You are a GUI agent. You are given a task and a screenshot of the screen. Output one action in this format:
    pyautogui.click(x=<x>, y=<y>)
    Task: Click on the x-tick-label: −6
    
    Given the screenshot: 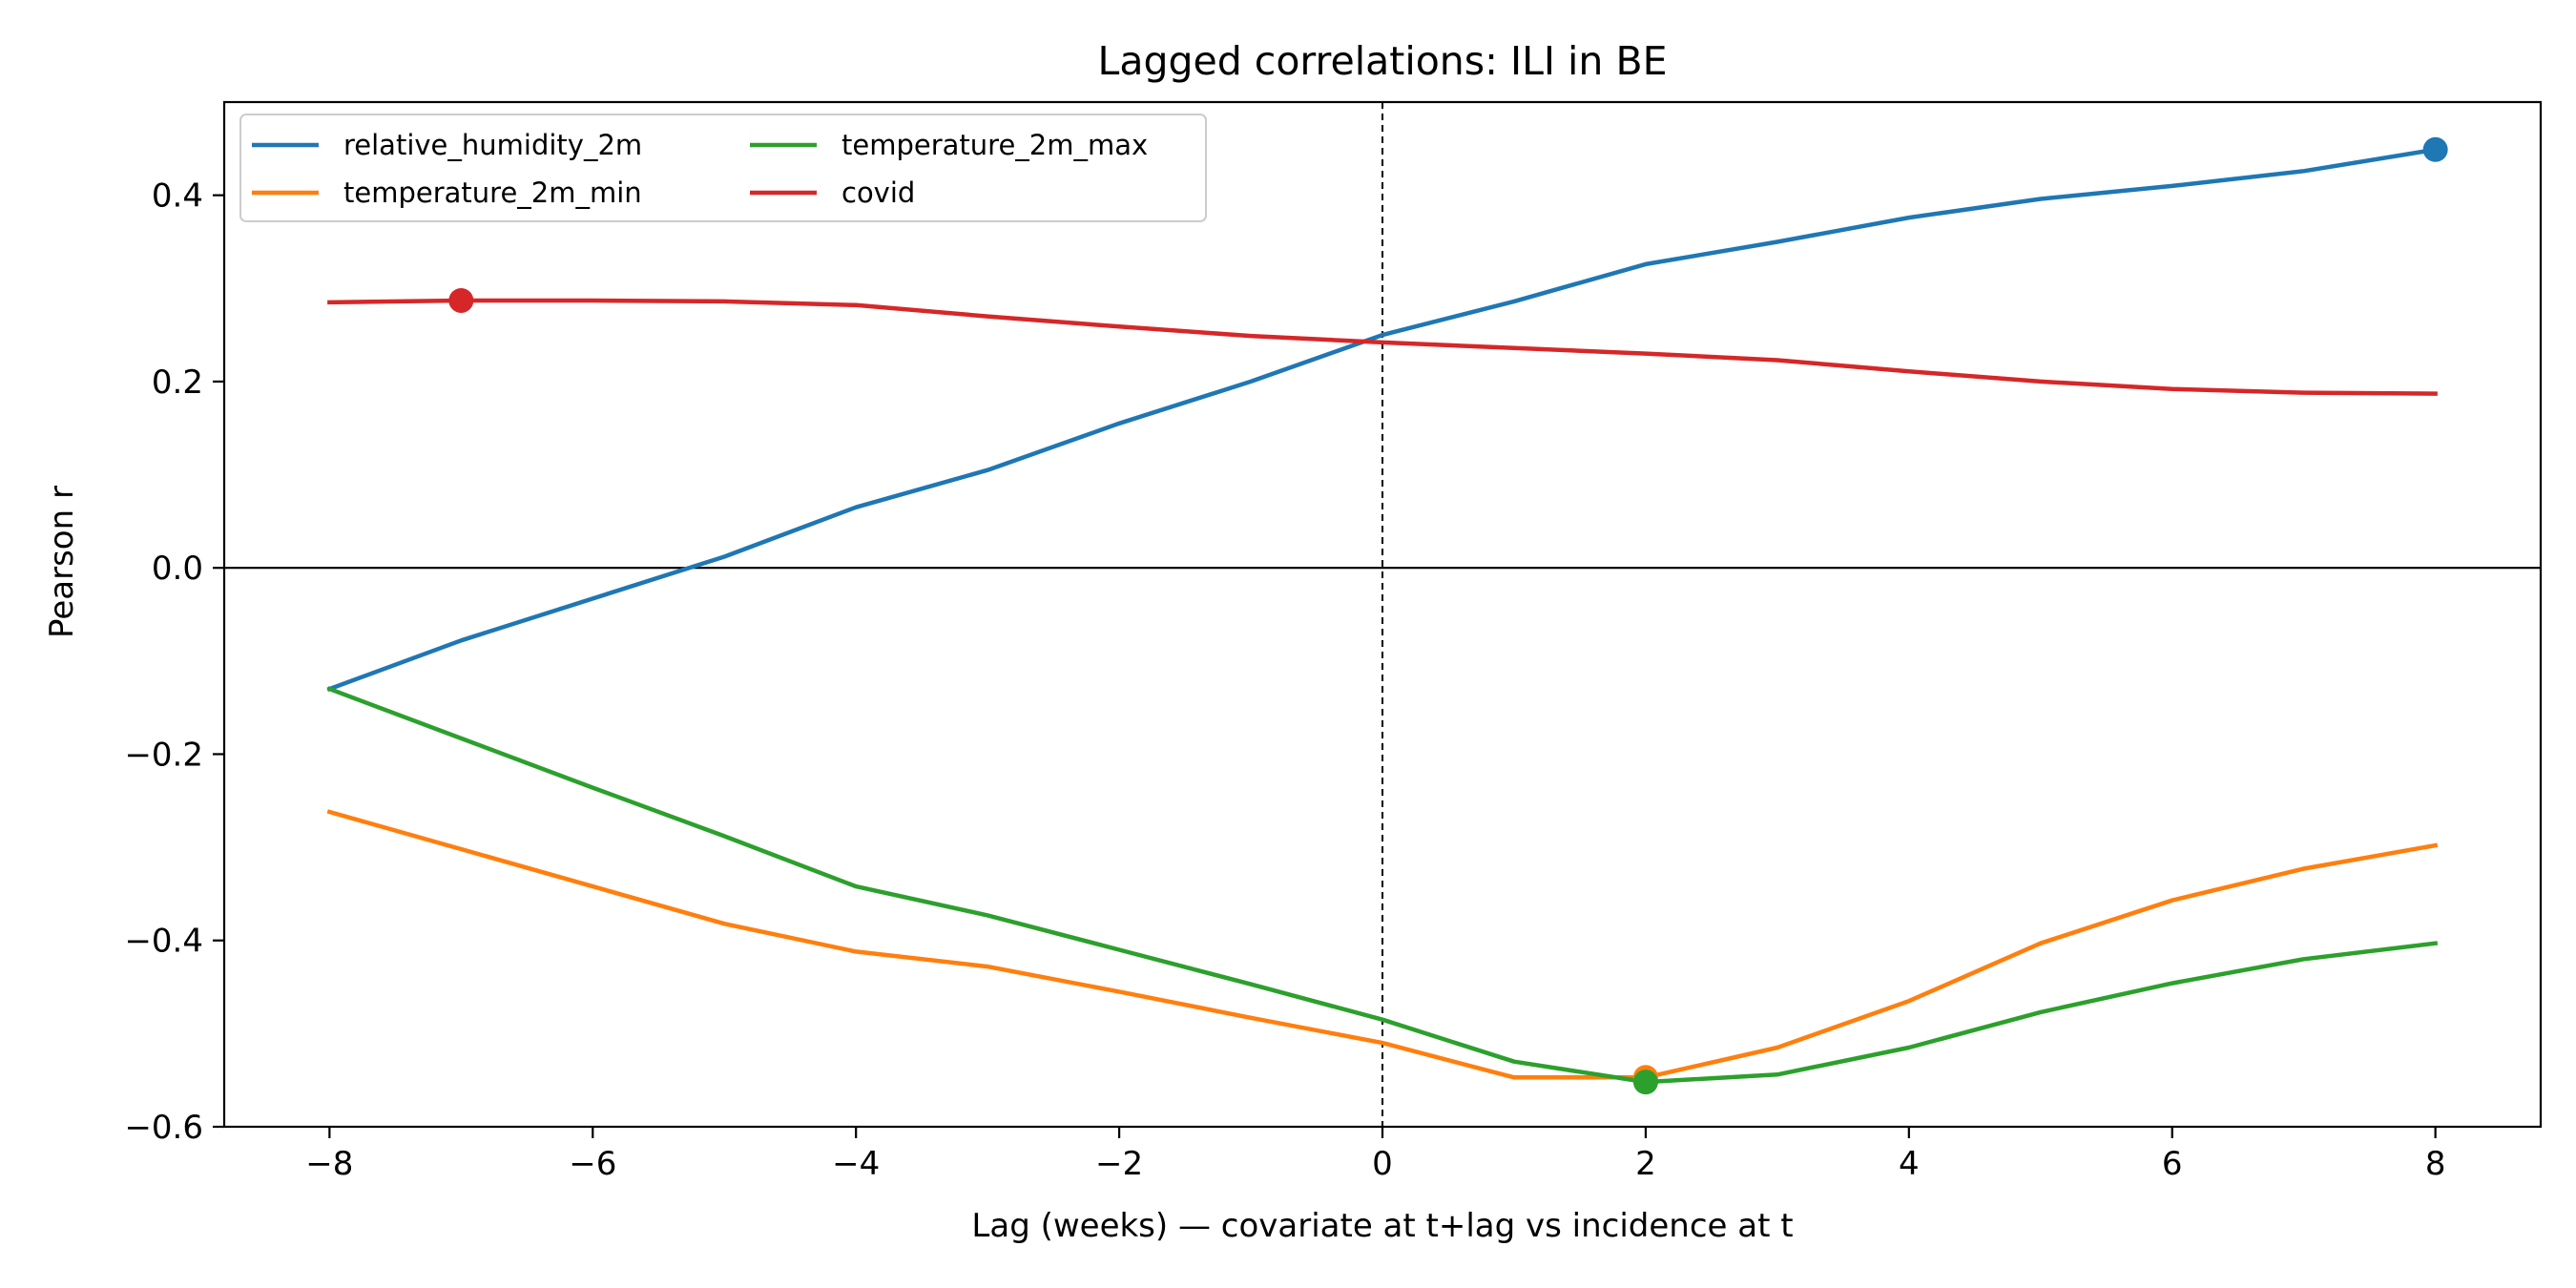 What is the action you would take?
    pyautogui.click(x=592, y=1164)
    